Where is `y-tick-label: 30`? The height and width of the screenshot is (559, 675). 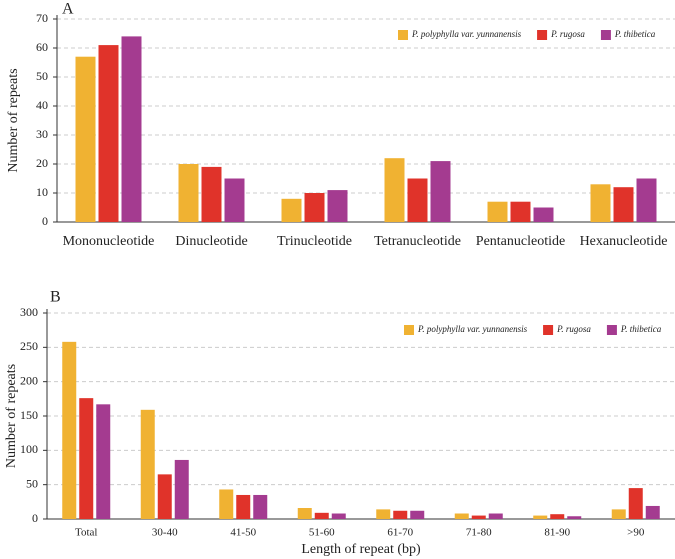 y-tick-label: 30 is located at coordinates (42, 134).